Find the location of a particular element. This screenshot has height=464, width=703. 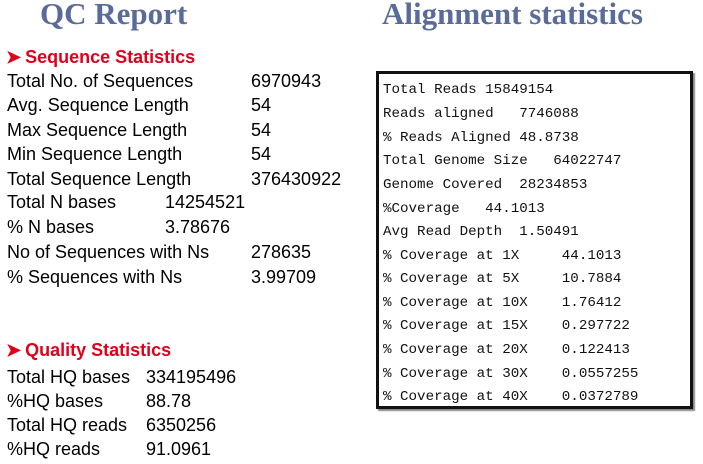

seq-row-label: Avg. Sequence Length is located at coordinates (98, 105).